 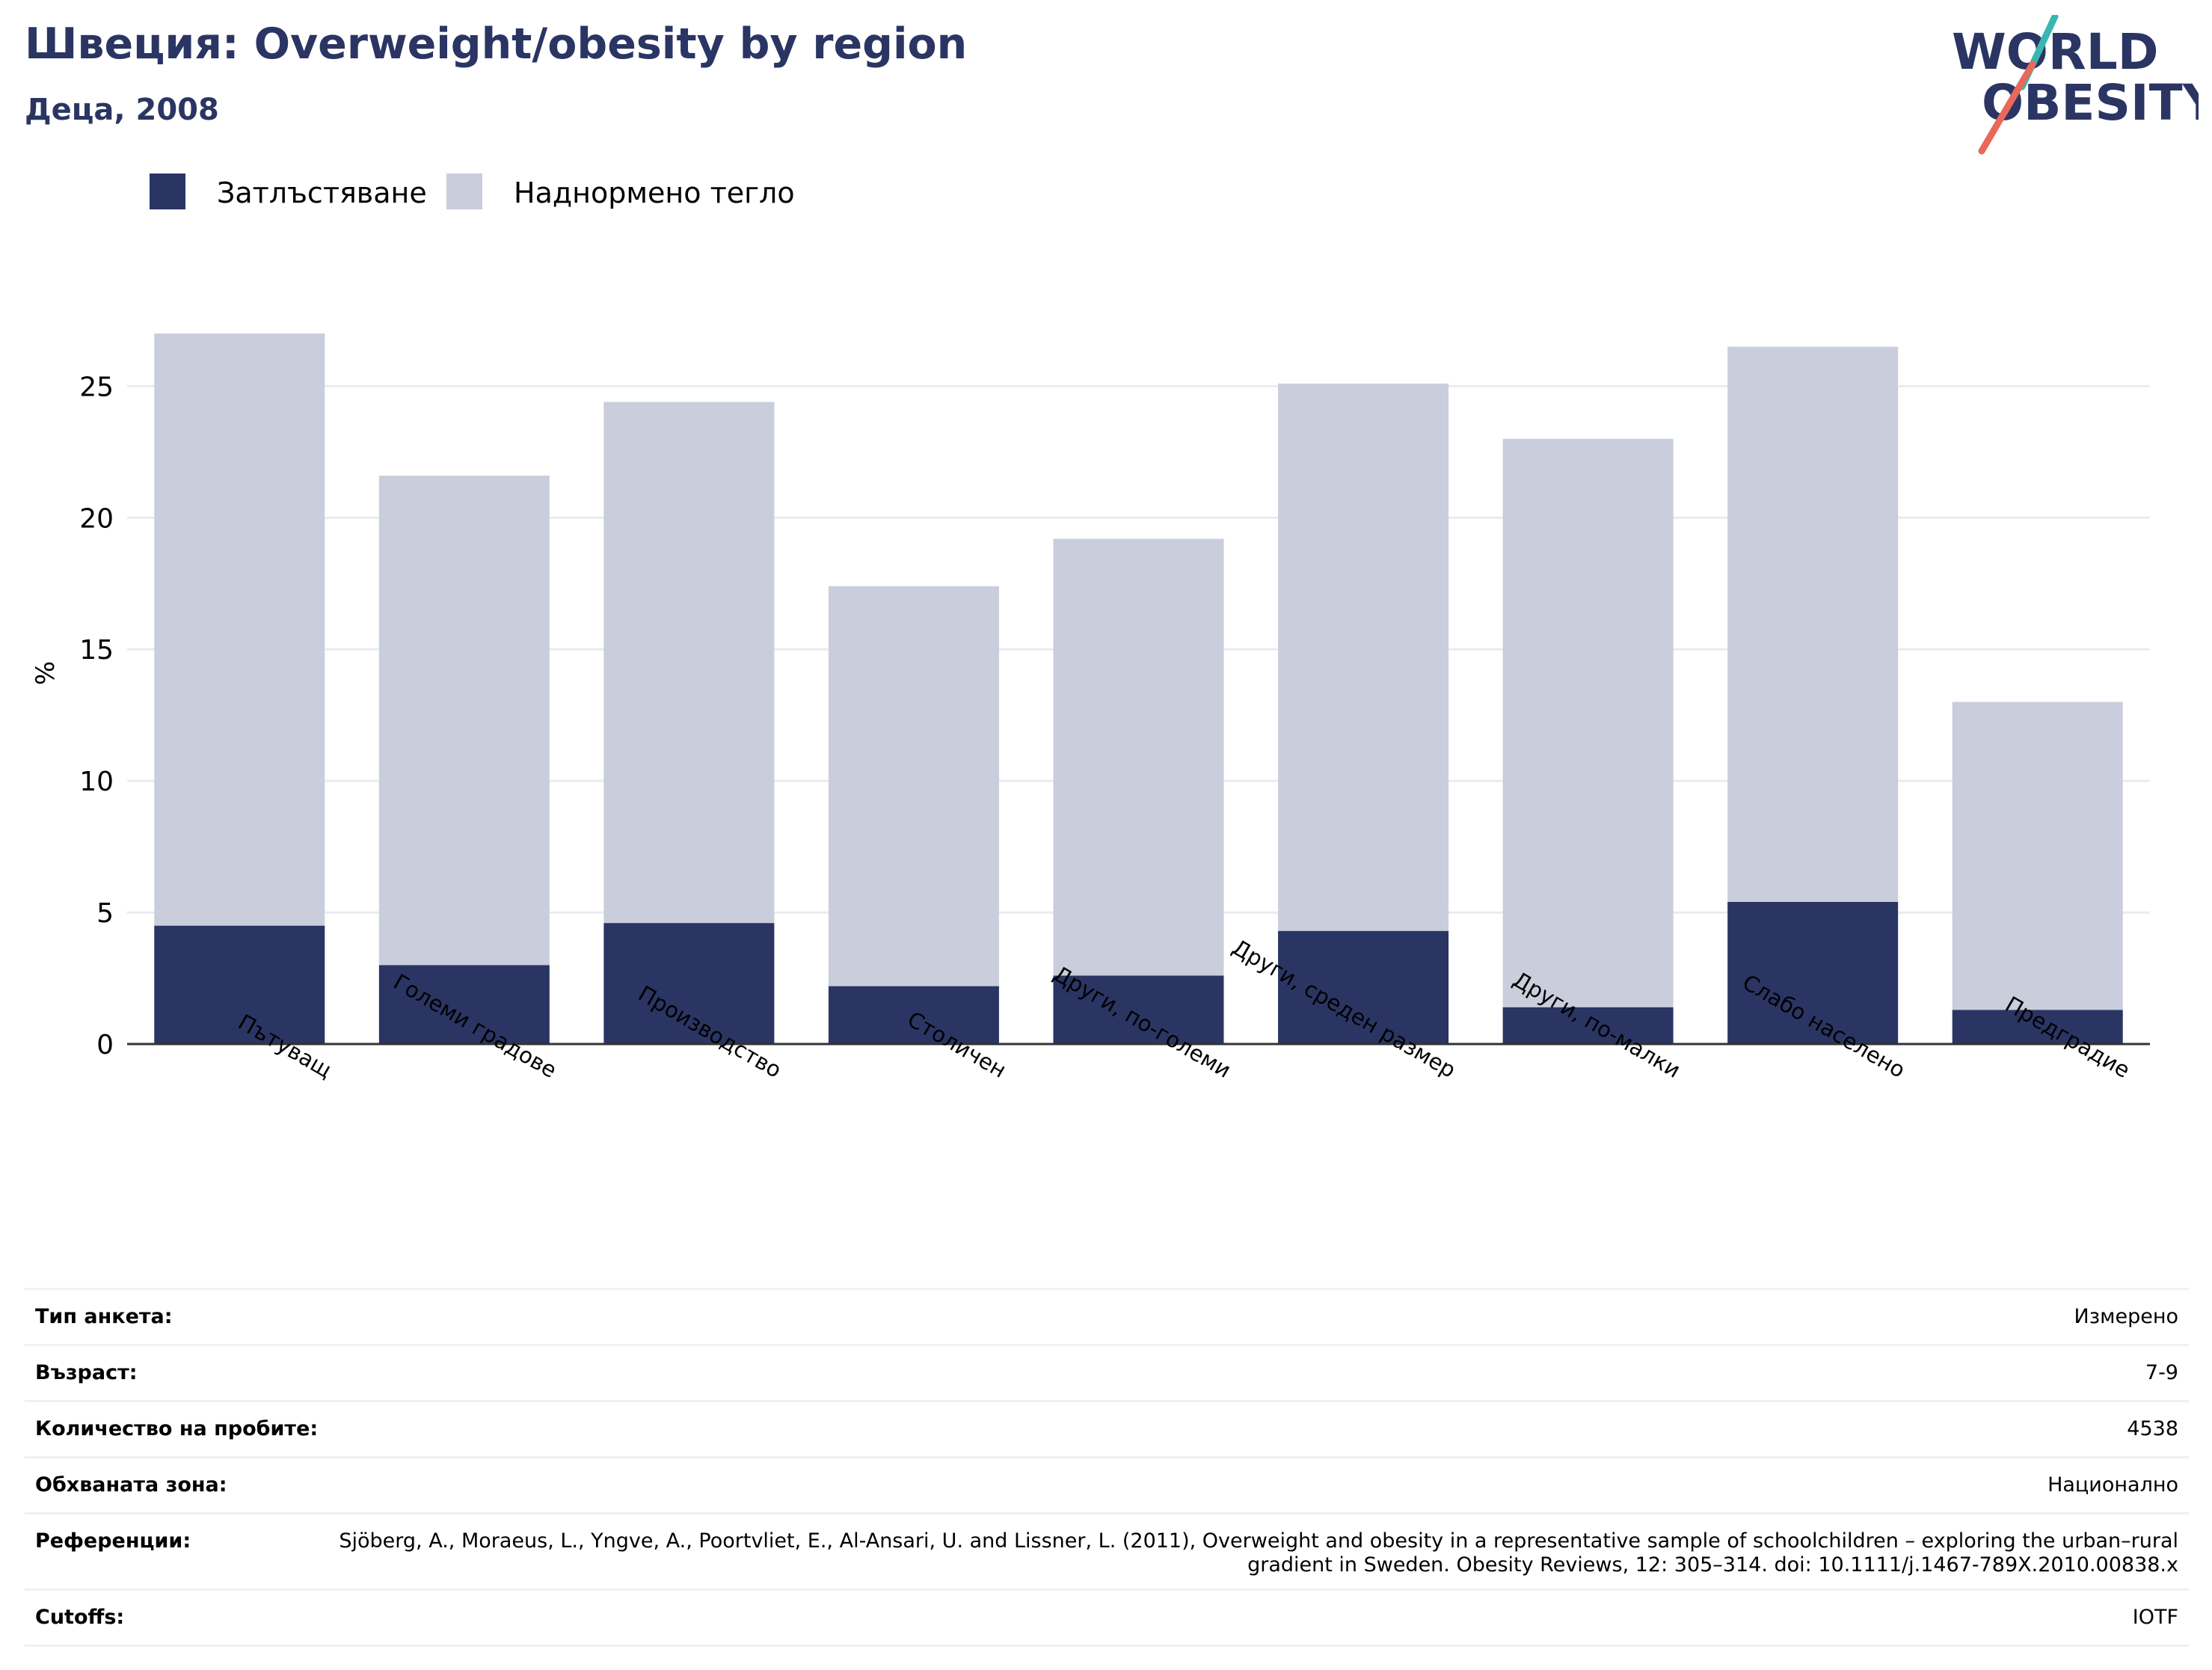 What do you see at coordinates (2152, 1428) in the screenshot?
I see `details-value: 4538` at bounding box center [2152, 1428].